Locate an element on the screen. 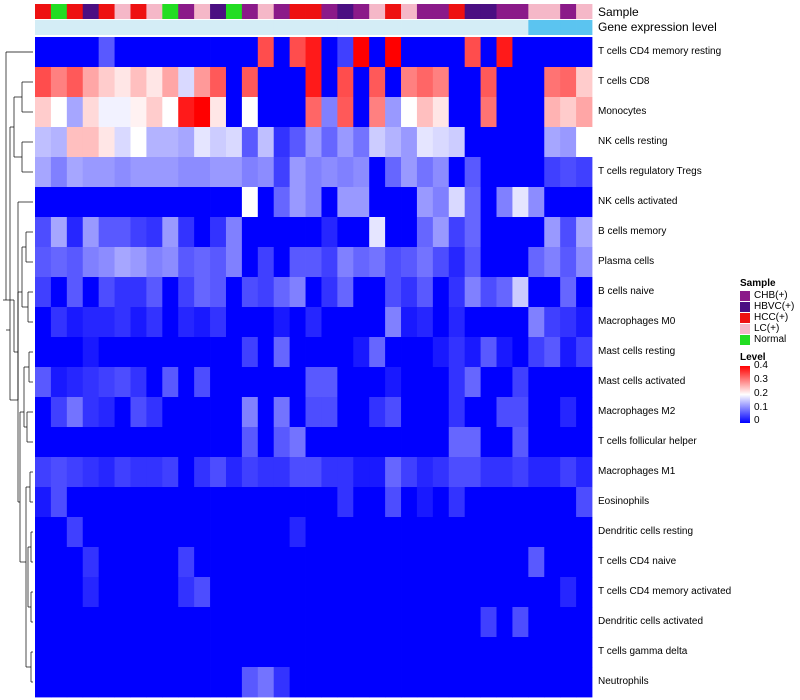 The height and width of the screenshot is (700, 800). row-label: Macrophages M2 is located at coordinates (637, 411).